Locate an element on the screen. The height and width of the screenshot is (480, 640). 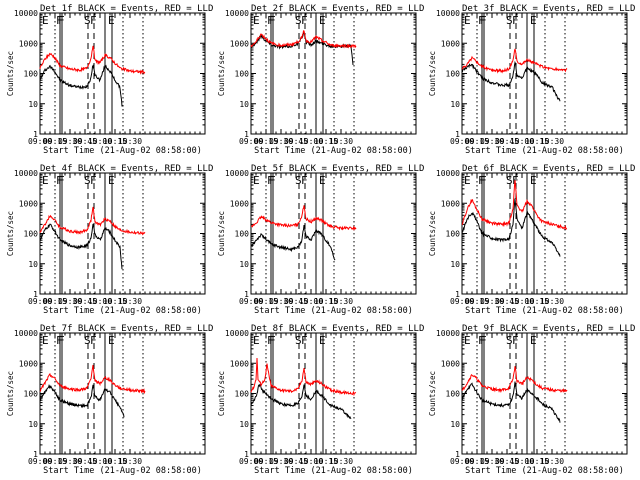
panel-title: Det 8f BLACK = Events, RED = LLD is located at coordinates (337, 329).